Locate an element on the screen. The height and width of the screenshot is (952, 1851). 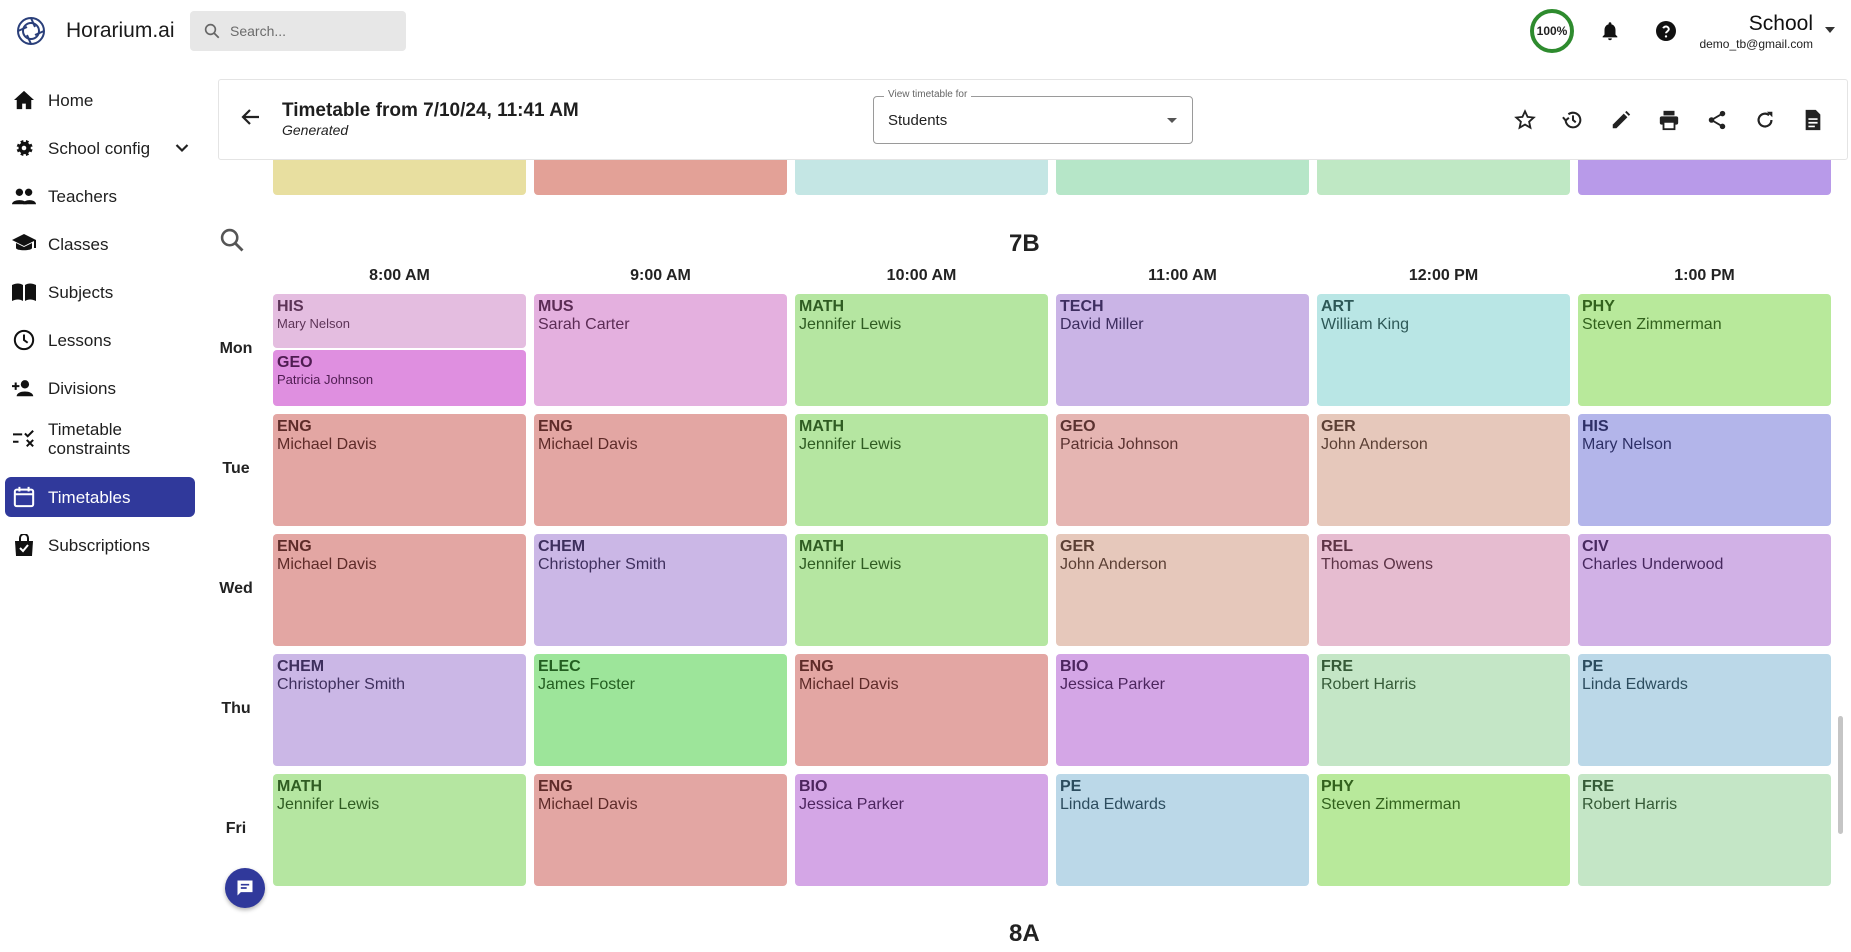
sidebar-item-teachers: Teachers is located at coordinates (100, 196).